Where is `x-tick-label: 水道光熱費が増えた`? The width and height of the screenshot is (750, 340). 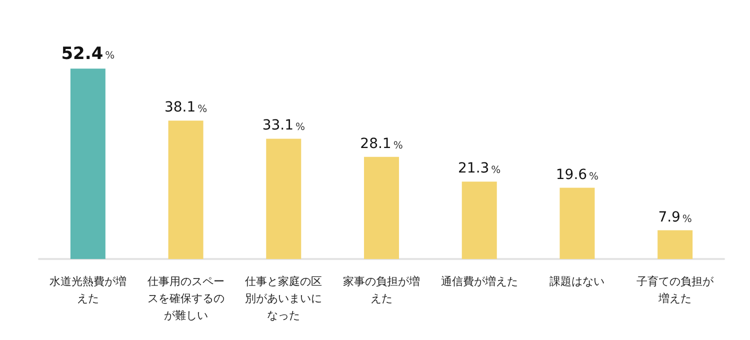 x-tick-label: 水道光熱費が増えた is located at coordinates (87, 290).